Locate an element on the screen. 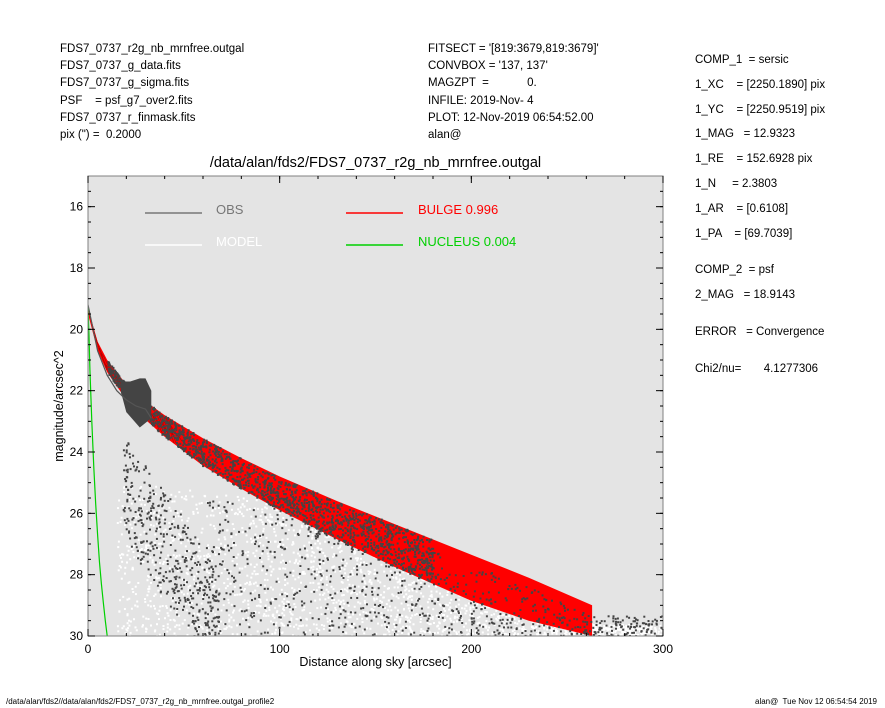 This screenshot has width=885, height=708. header-left-line: FDS7_0737_g_data.fits is located at coordinates (120, 66).